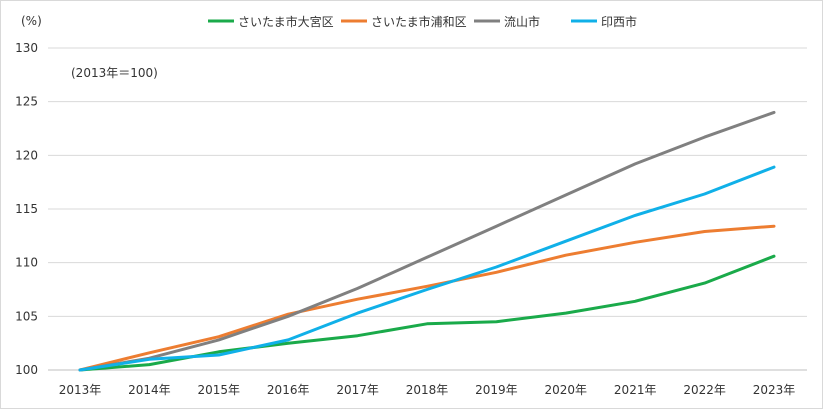 Image resolution: width=823 pixels, height=409 pixels. Describe the element at coordinates (704, 390) in the screenshot. I see `x-tick-label: 2022年` at that location.